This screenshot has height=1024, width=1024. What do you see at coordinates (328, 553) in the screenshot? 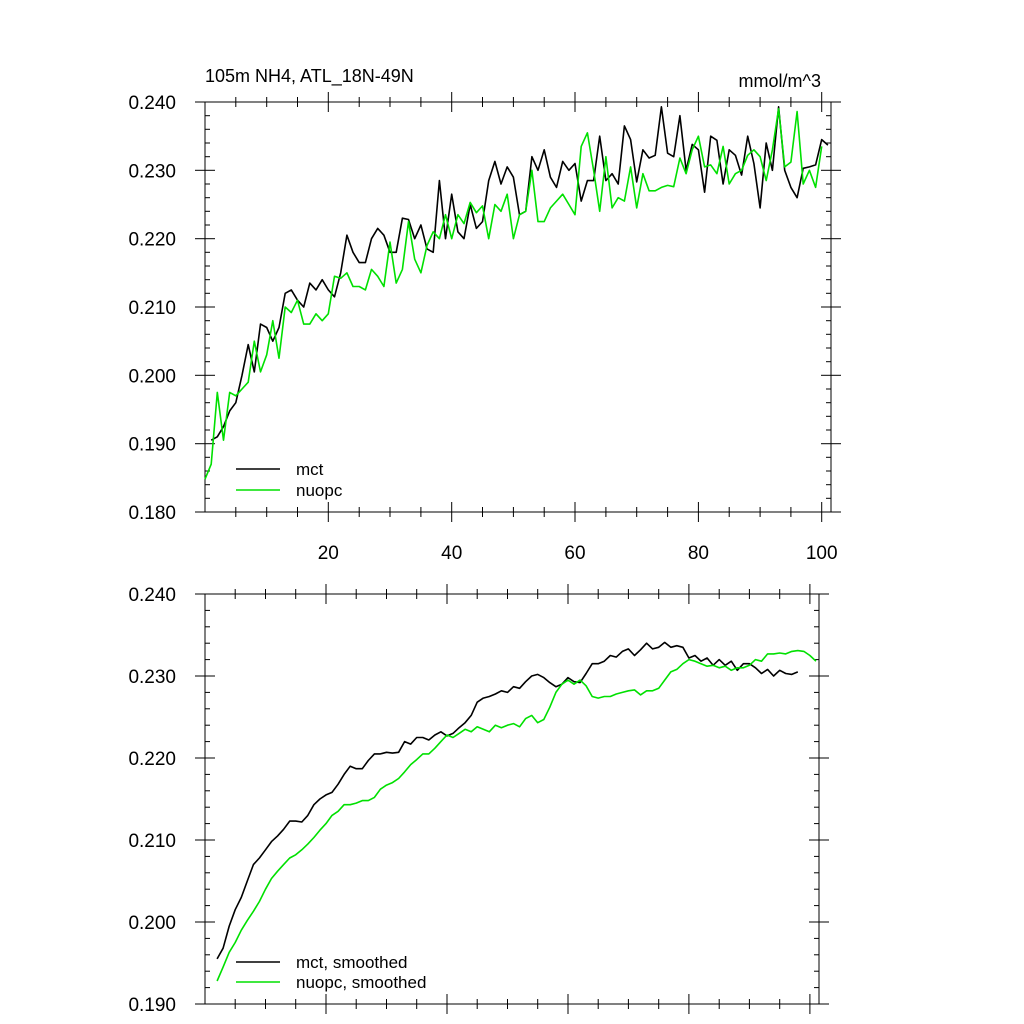
I see `x-tick-label: 20` at bounding box center [328, 553].